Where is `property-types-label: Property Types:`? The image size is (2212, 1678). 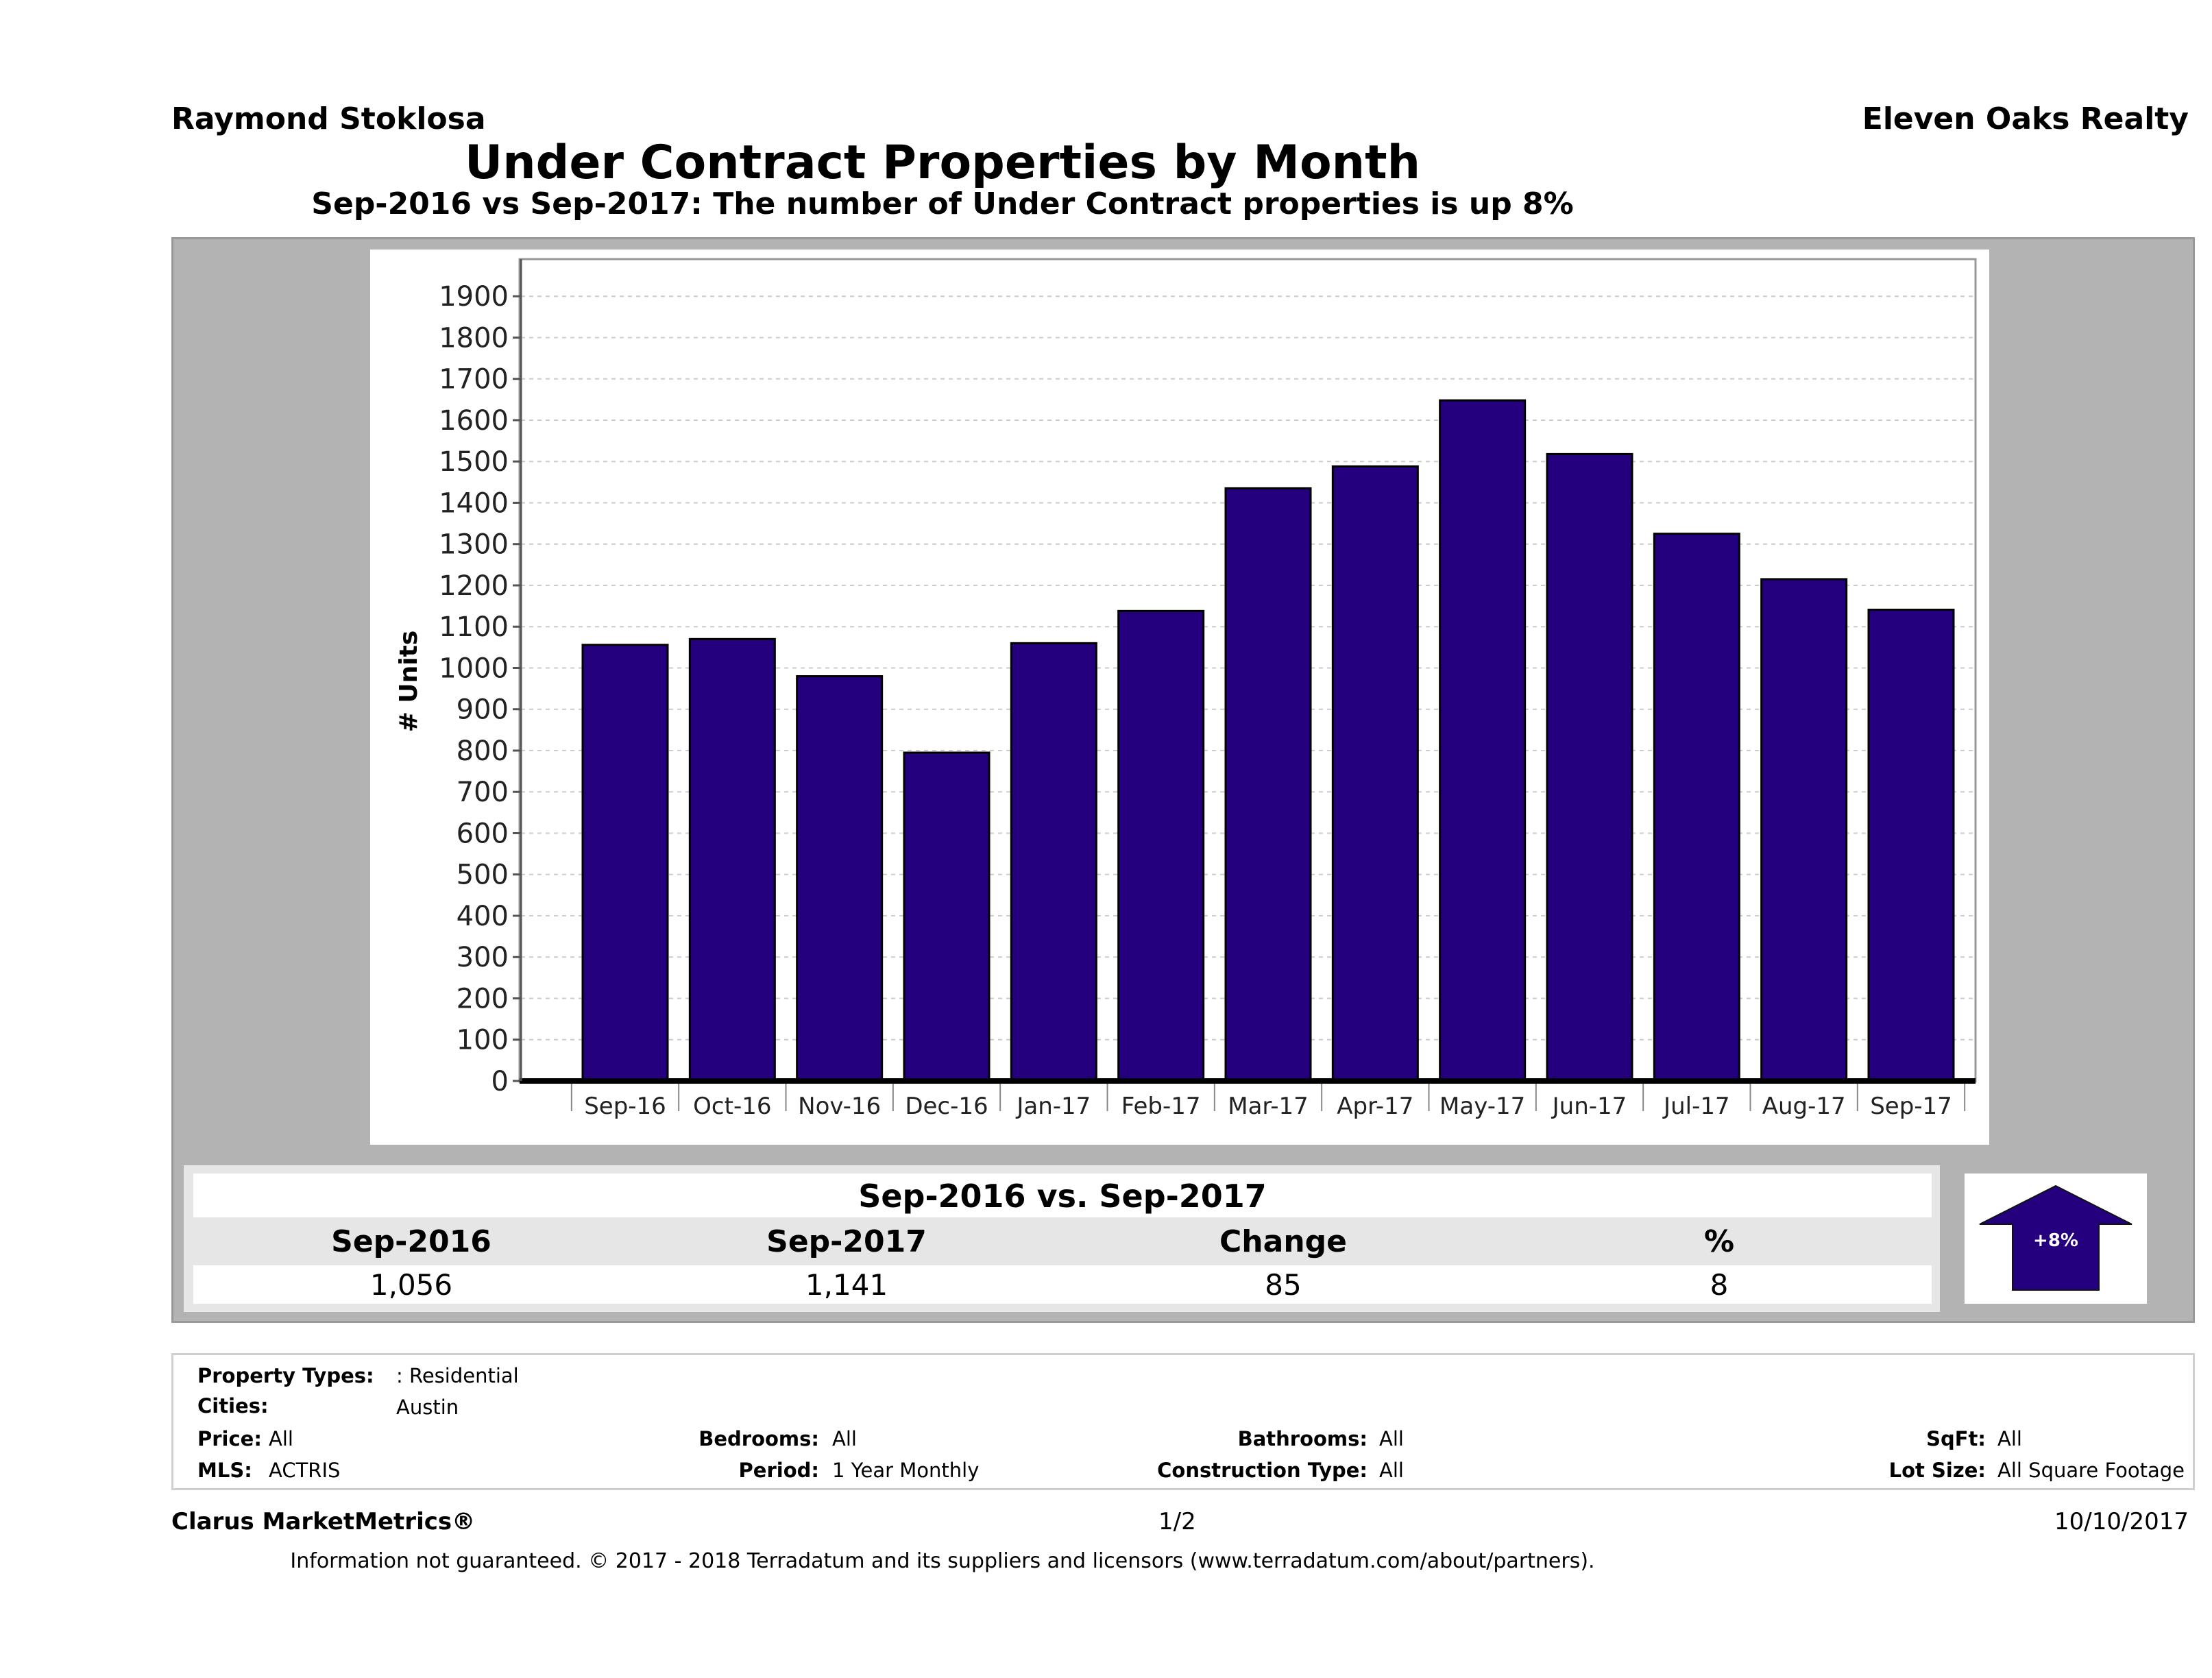
property-types-label: Property Types: is located at coordinates (285, 1375).